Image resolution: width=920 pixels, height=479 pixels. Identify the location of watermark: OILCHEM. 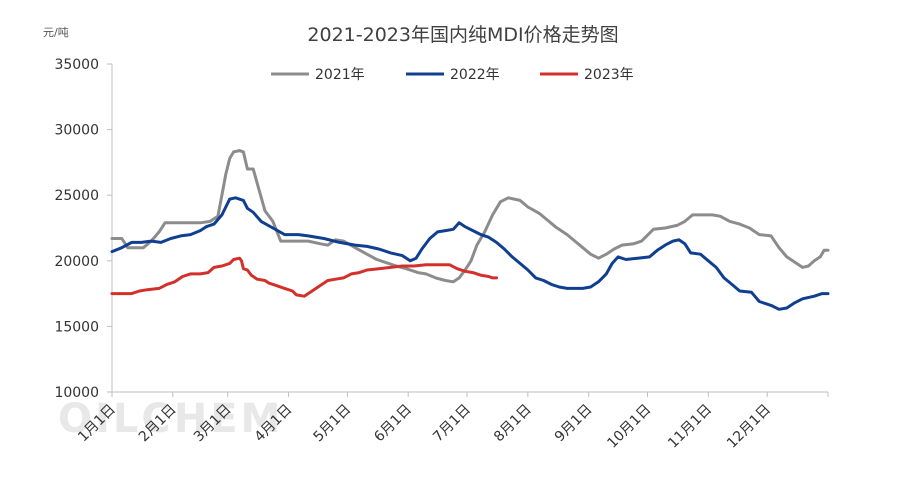
(170, 419).